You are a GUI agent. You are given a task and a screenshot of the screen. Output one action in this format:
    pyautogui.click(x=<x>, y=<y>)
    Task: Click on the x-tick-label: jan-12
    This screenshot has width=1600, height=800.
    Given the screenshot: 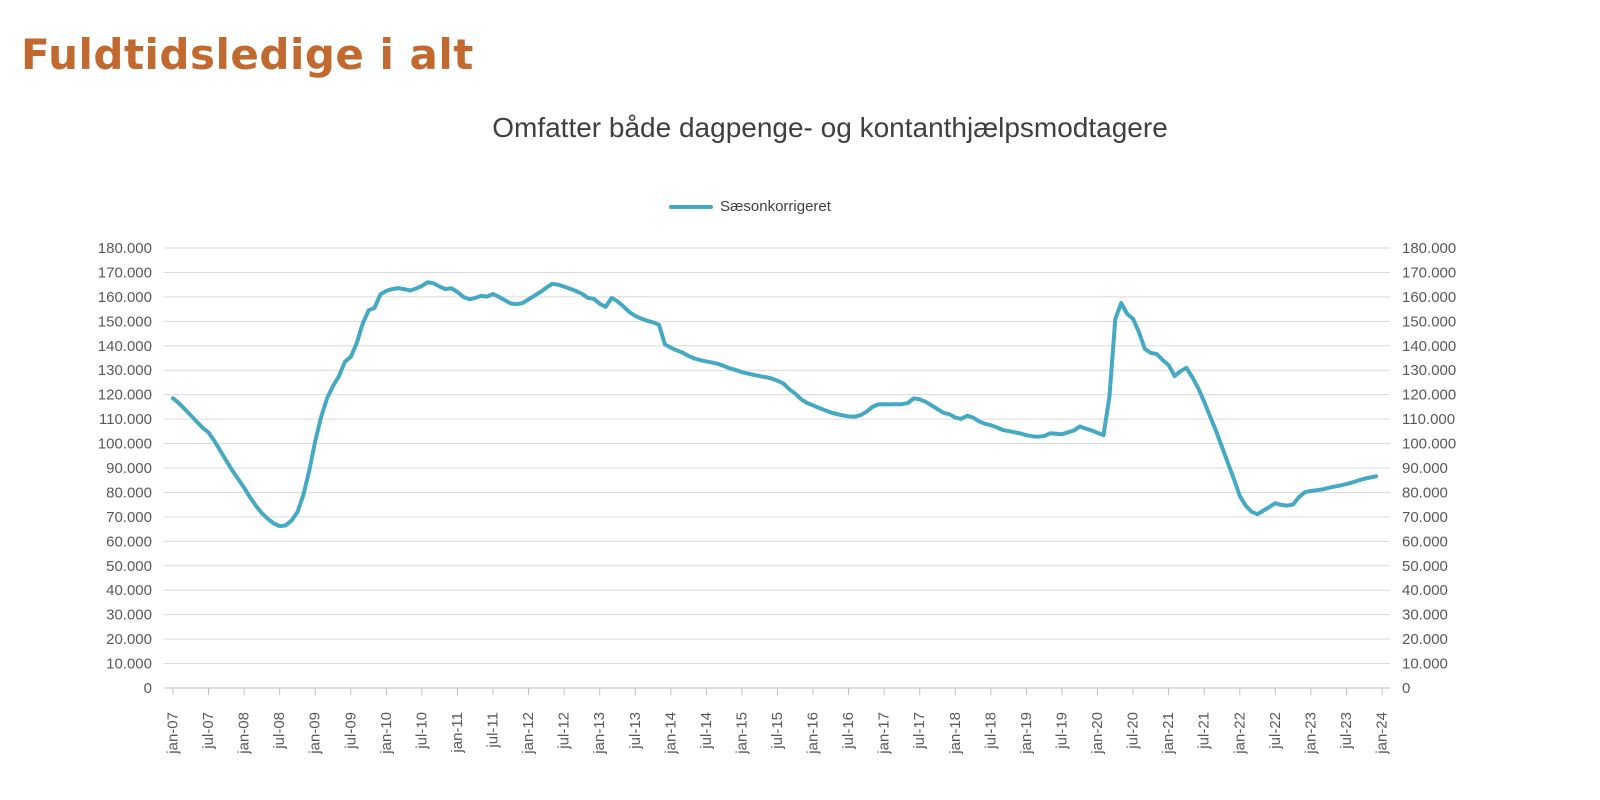 What is the action you would take?
    pyautogui.click(x=528, y=733)
    